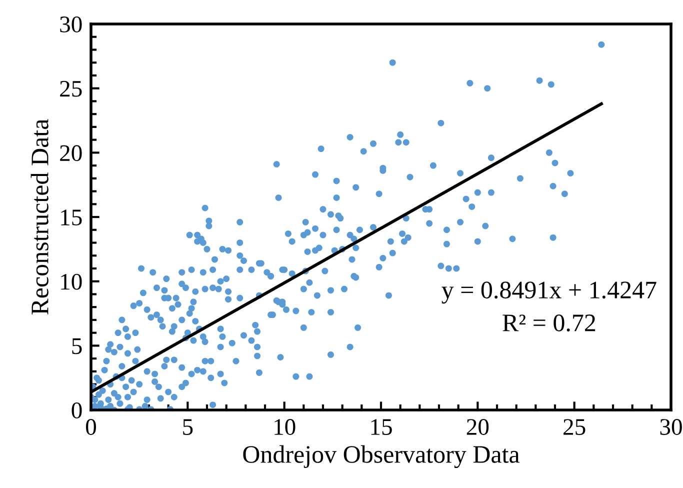 The width and height of the screenshot is (683, 488). Describe the element at coordinates (91, 427) in the screenshot. I see `x-tick-label: 0` at that location.